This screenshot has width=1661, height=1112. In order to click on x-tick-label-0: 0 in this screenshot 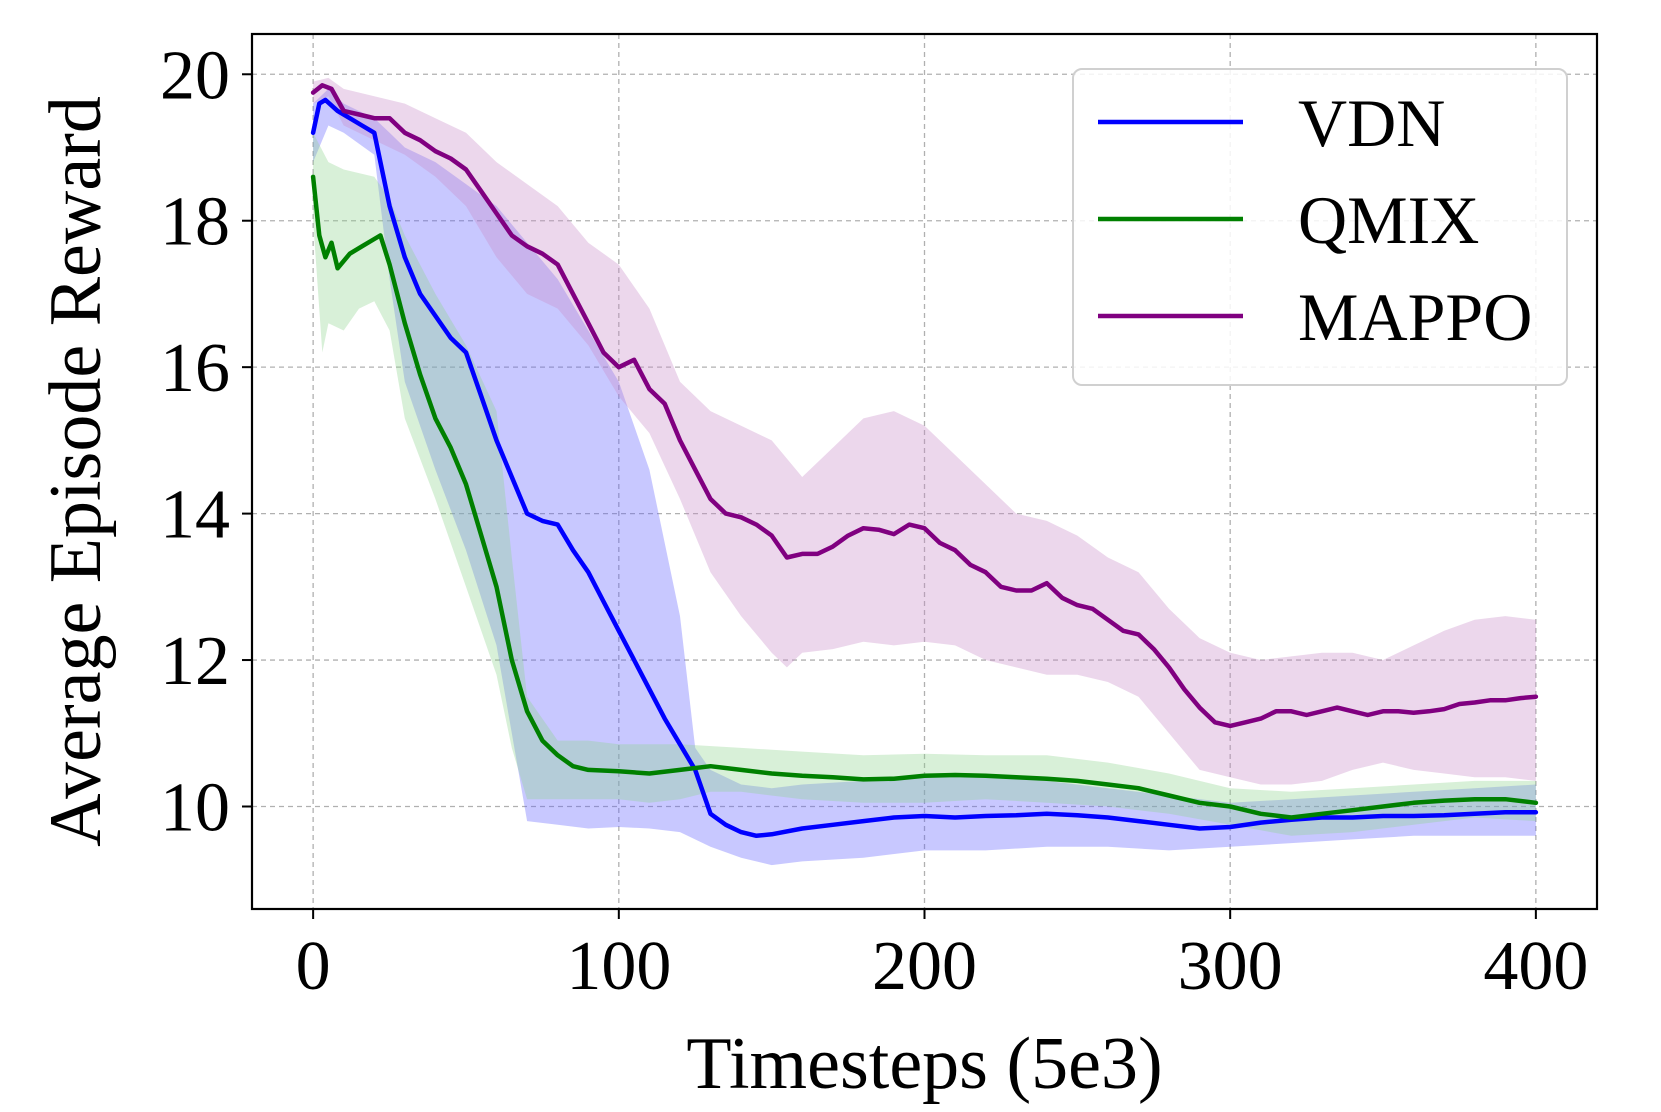, I will do `click(313, 966)`.